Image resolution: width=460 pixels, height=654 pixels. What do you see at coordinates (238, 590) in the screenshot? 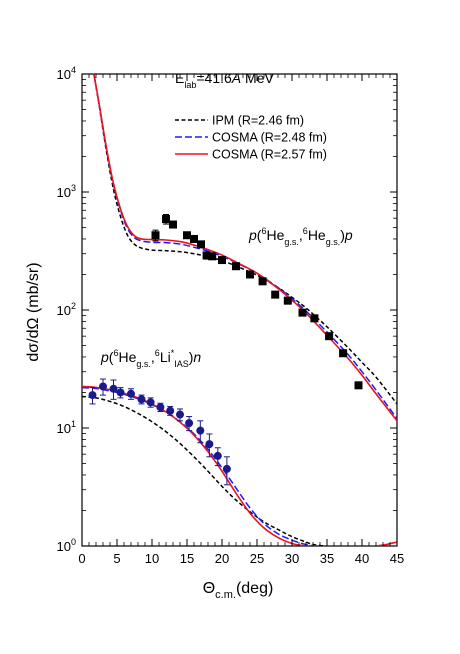
I see `x-axis-title: Θc.m.(deg)` at bounding box center [238, 590].